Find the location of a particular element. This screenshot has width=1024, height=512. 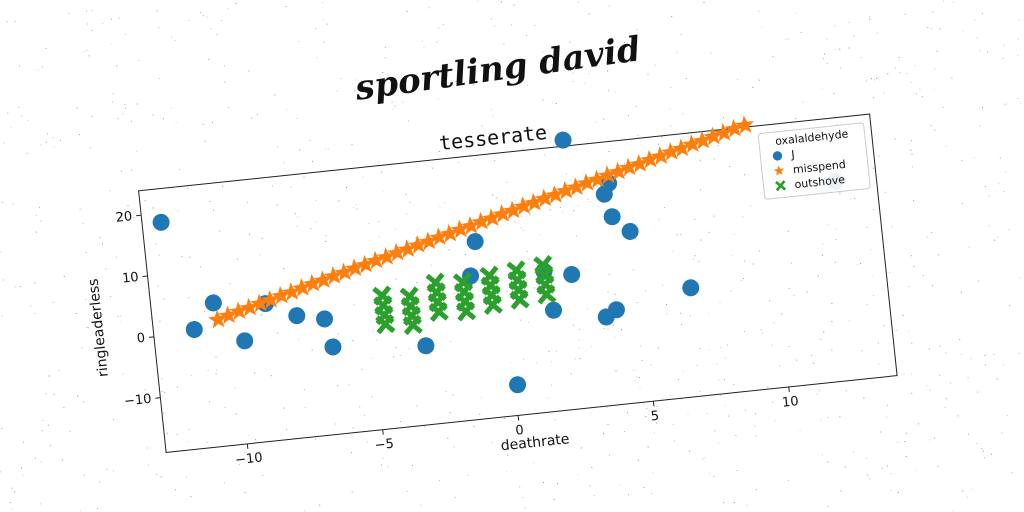

chart-heading: sportling david is located at coordinates (498, 69).